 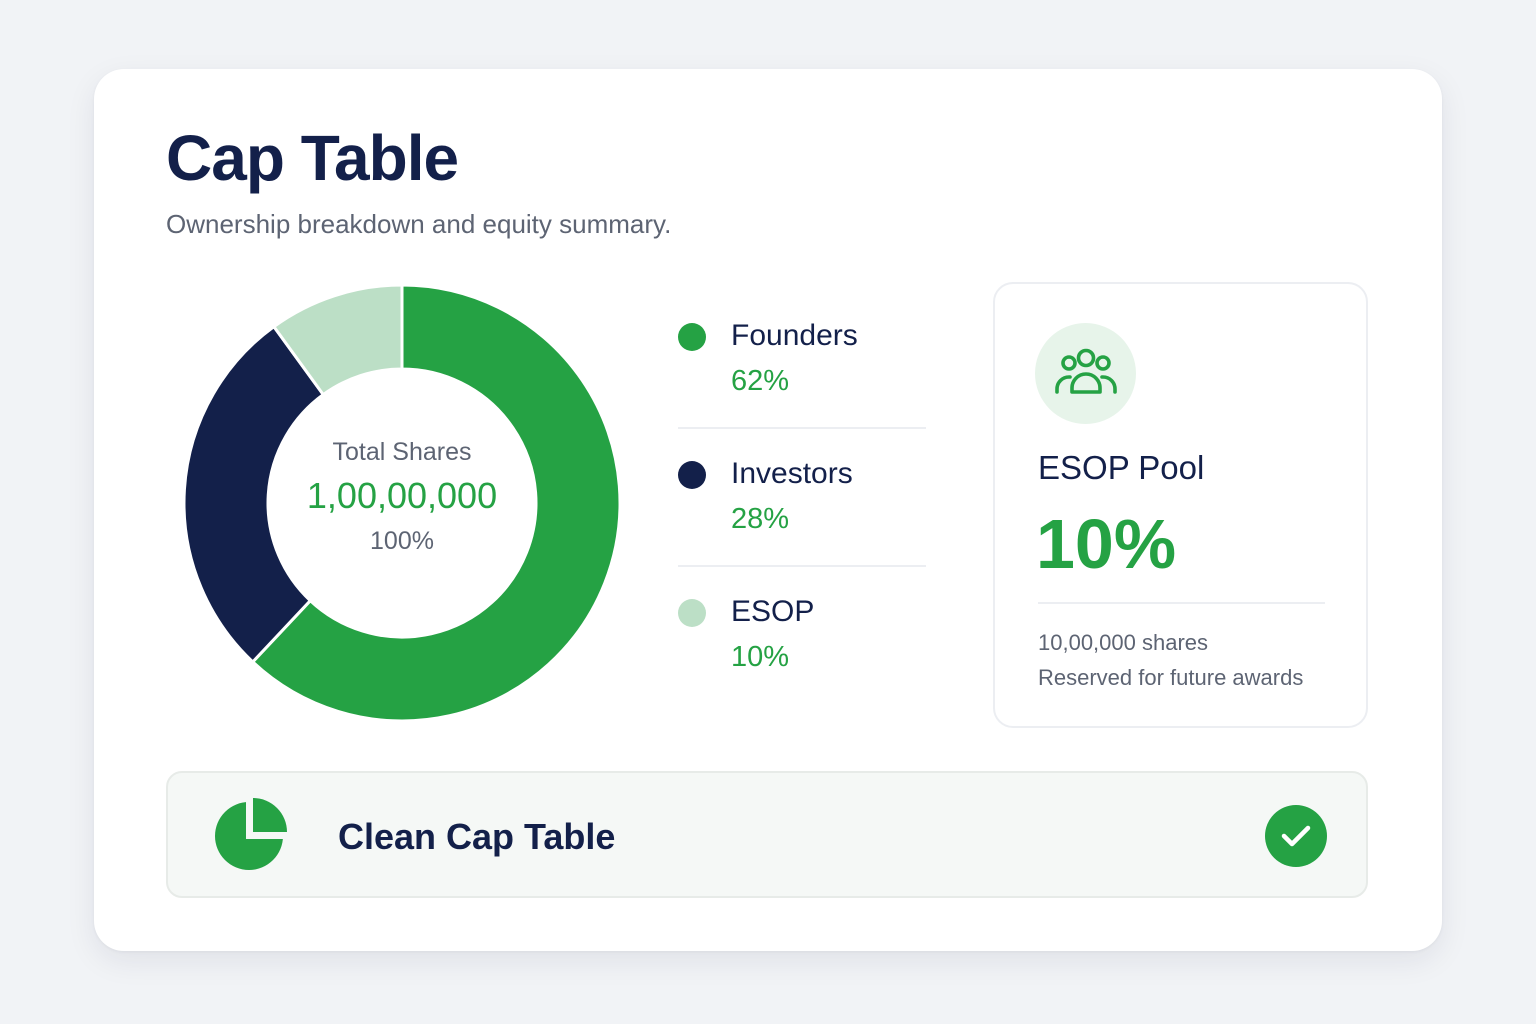 I want to click on legend-value: 10%, so click(x=760, y=657).